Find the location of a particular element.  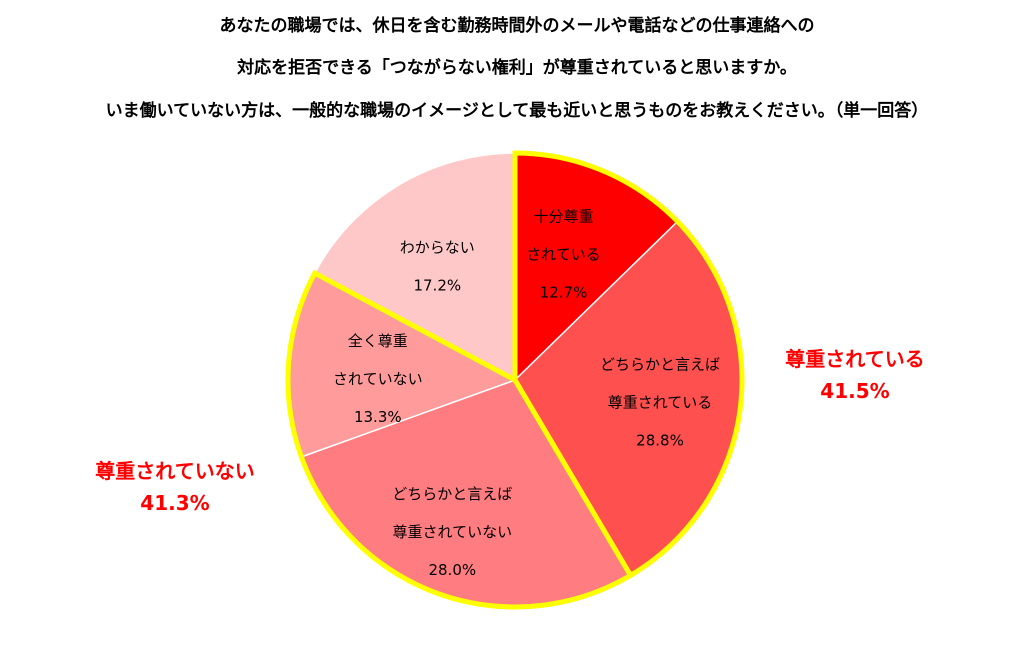

slice-4-value-label: 13.3% is located at coordinates (378, 417).